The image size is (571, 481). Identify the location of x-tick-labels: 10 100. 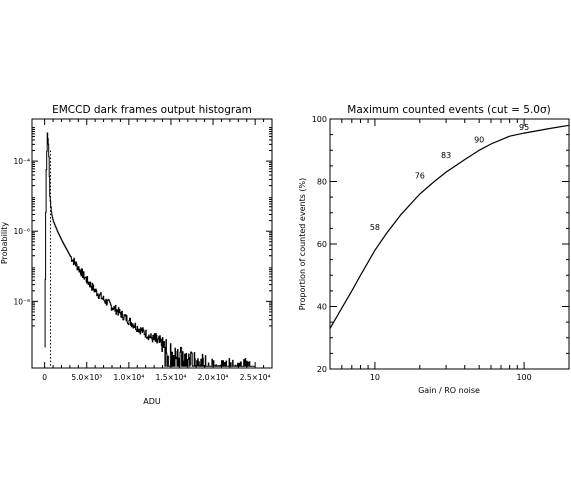
(451, 377).